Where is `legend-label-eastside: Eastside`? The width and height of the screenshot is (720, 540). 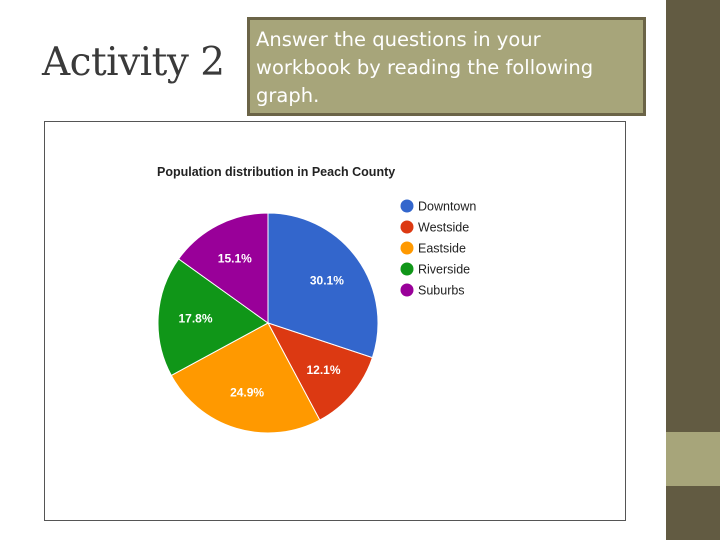 legend-label-eastside: Eastside is located at coordinates (442, 249).